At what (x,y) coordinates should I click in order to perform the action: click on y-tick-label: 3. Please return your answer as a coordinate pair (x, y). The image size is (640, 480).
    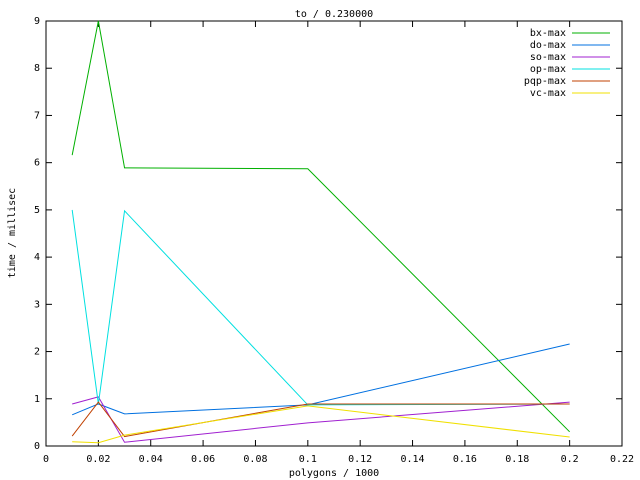
    Looking at the image, I should click on (37, 304).